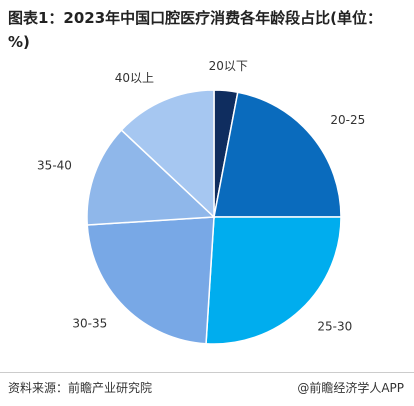 This screenshot has width=414, height=406. I want to click on source: 资料来源：前瞻产业研究院, so click(80, 388).